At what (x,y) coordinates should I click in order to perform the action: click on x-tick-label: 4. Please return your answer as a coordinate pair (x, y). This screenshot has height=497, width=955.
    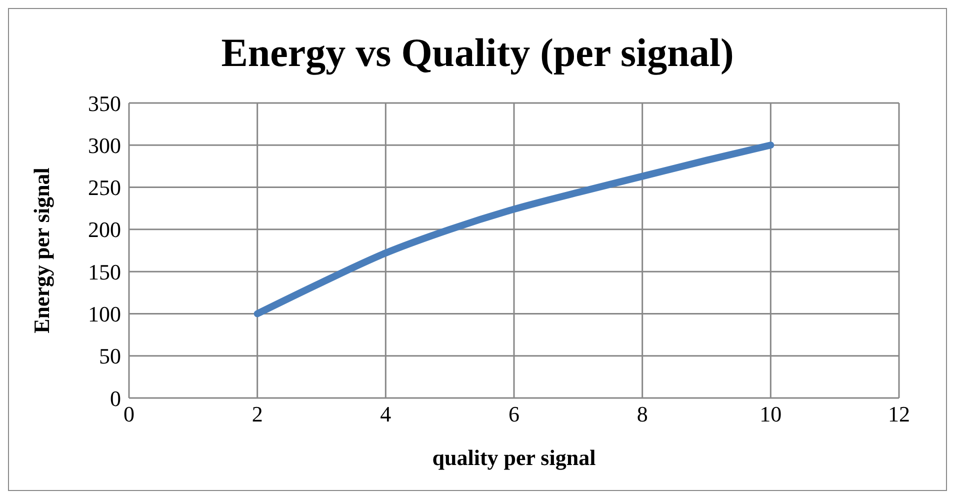
    Looking at the image, I should click on (386, 414).